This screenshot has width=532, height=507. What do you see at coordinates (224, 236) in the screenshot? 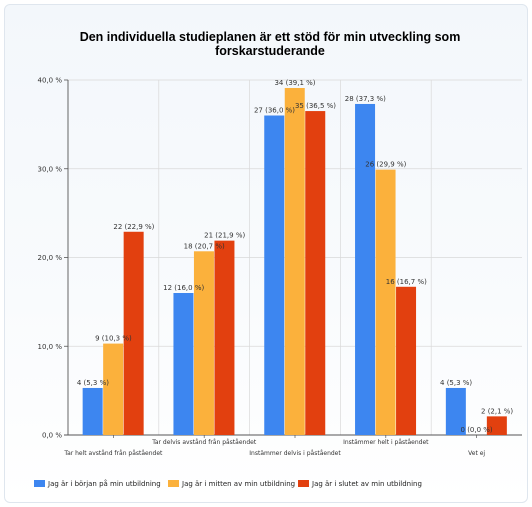
I see `data-label: 21 (21,9 %)` at bounding box center [224, 236].